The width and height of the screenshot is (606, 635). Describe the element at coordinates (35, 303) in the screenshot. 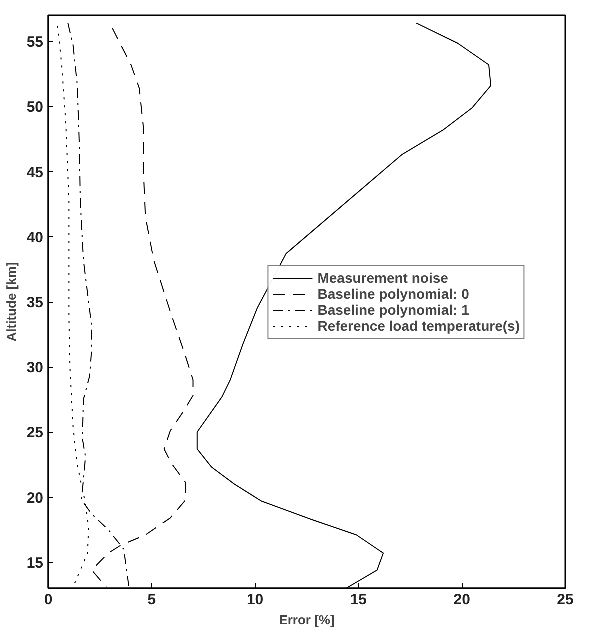

I see `y-tick-label: 35` at that location.